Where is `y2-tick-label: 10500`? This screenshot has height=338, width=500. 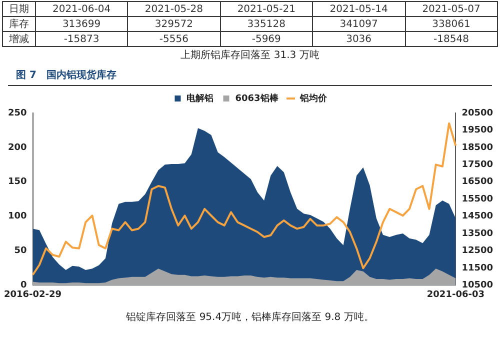 y2-tick-label: 10500 is located at coordinates (477, 285).